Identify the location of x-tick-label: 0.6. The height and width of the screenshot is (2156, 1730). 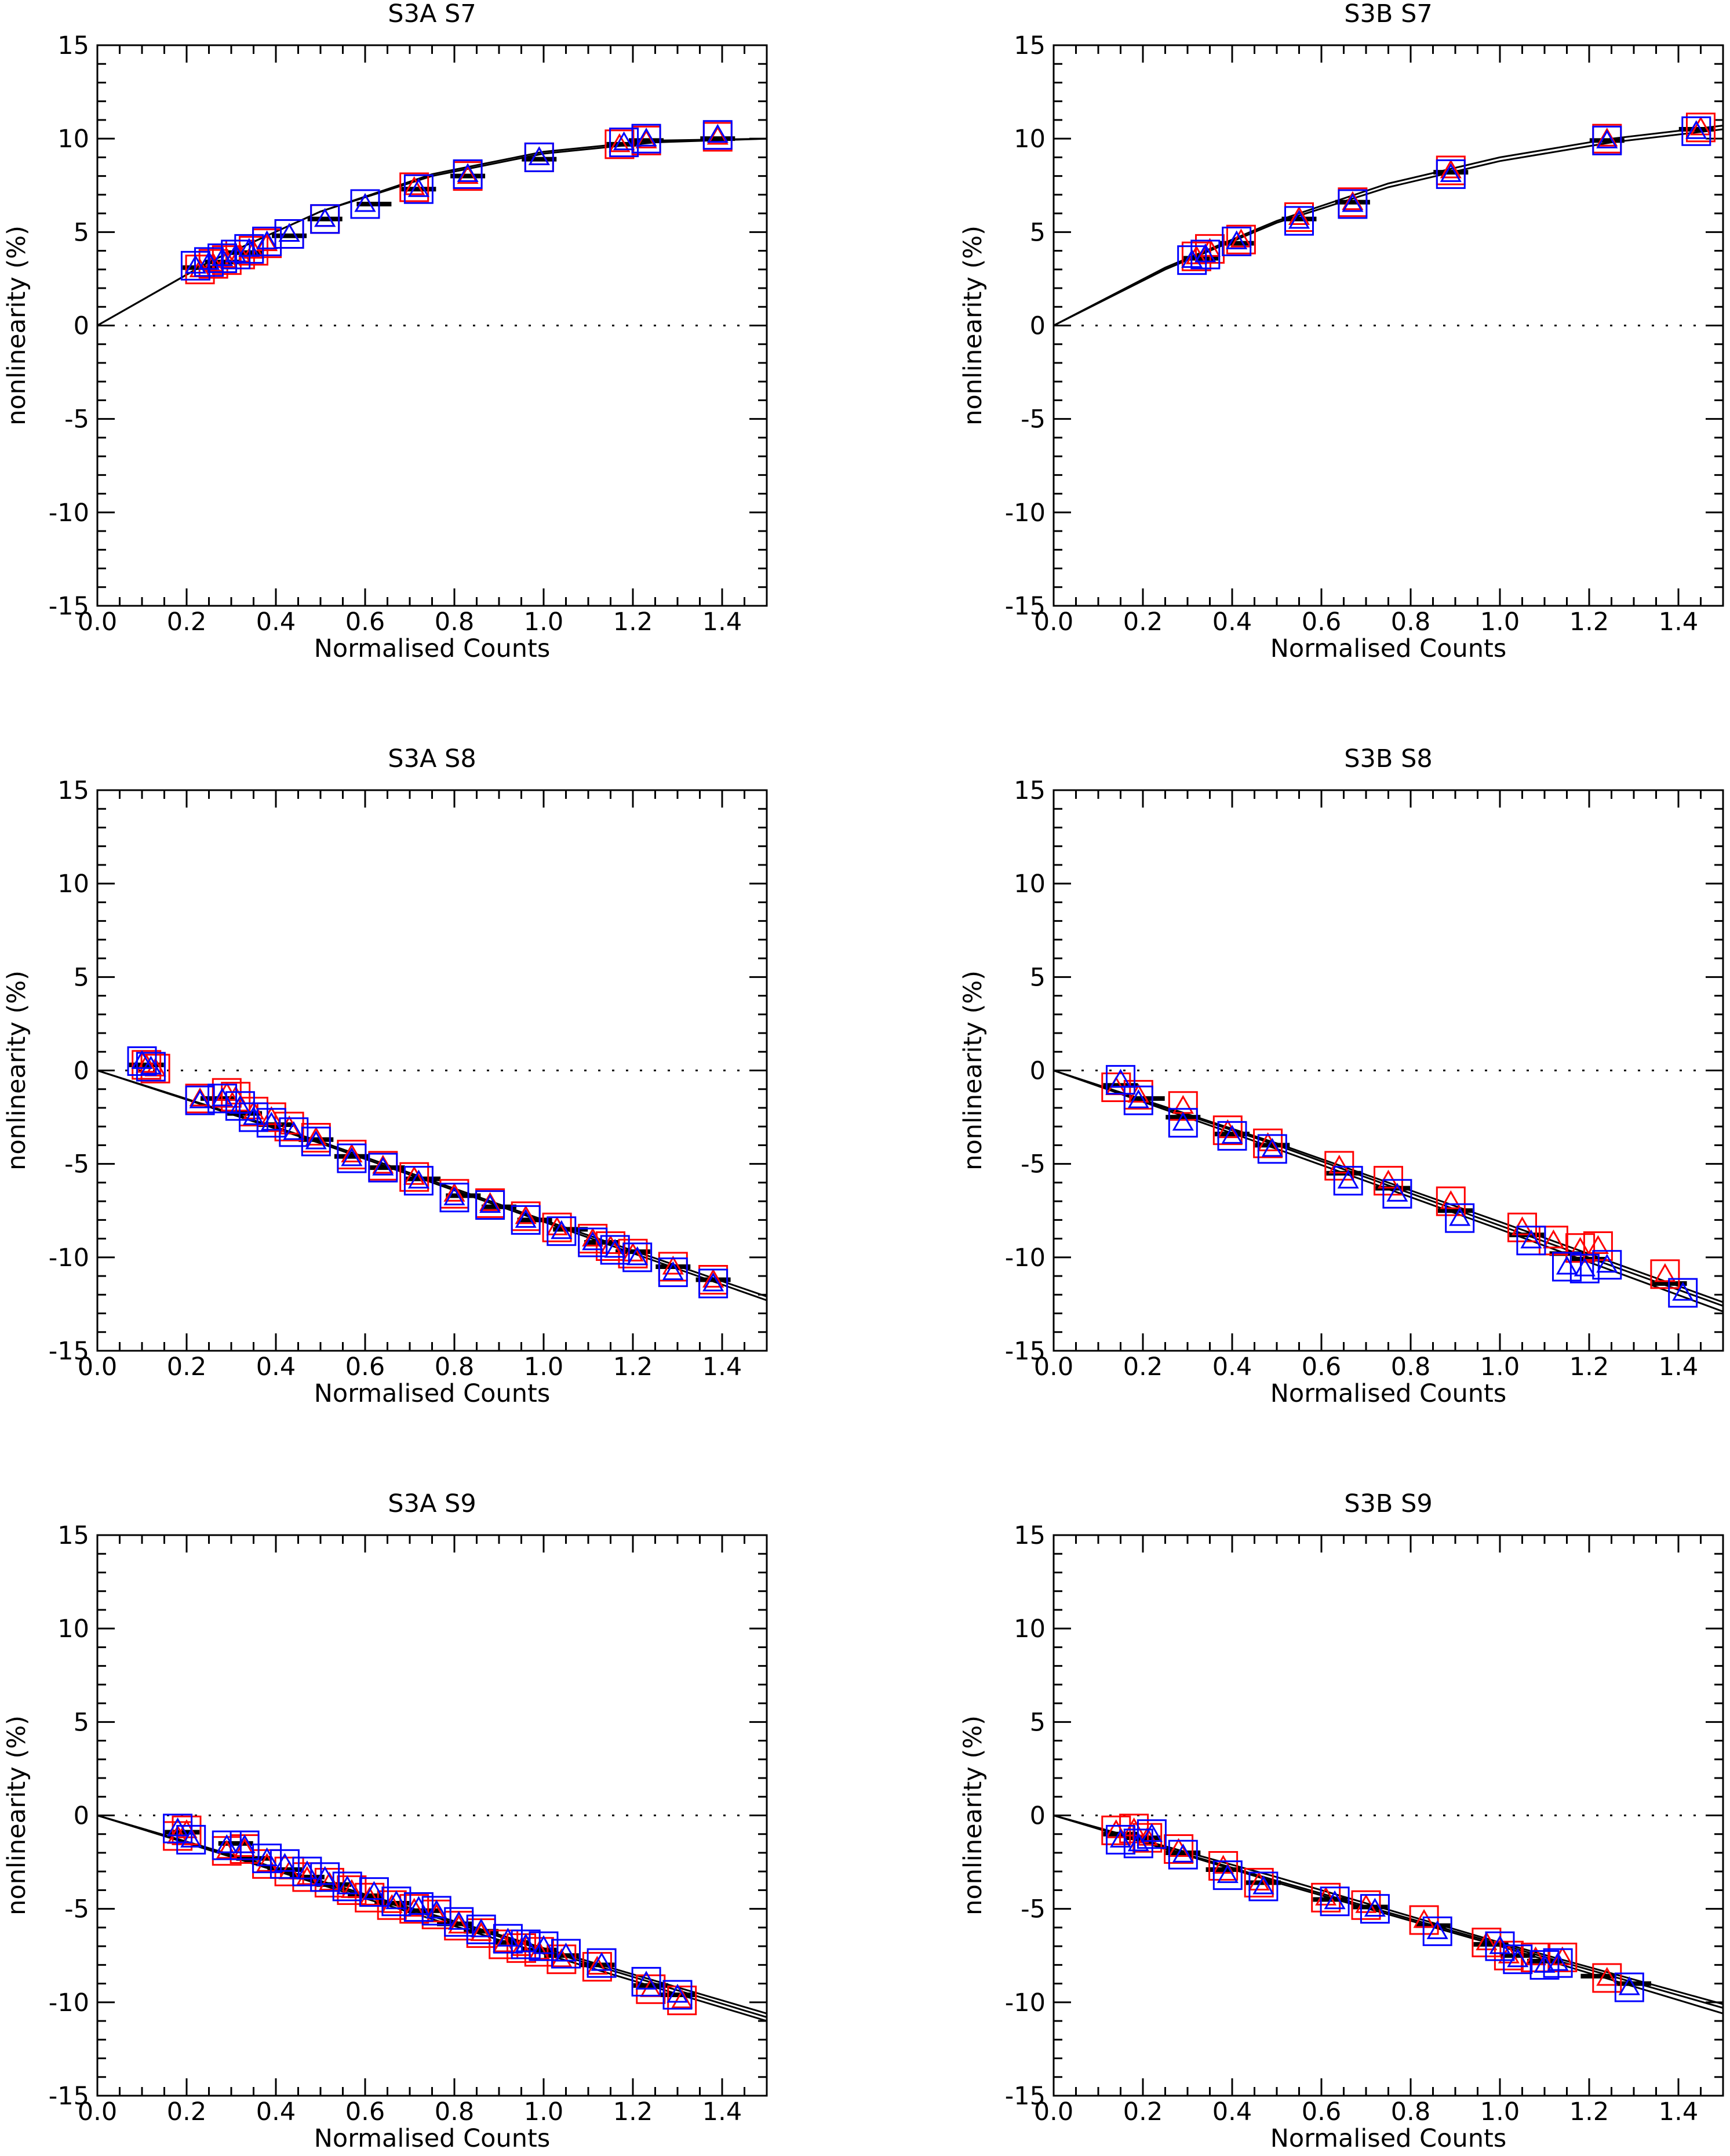
(365, 622).